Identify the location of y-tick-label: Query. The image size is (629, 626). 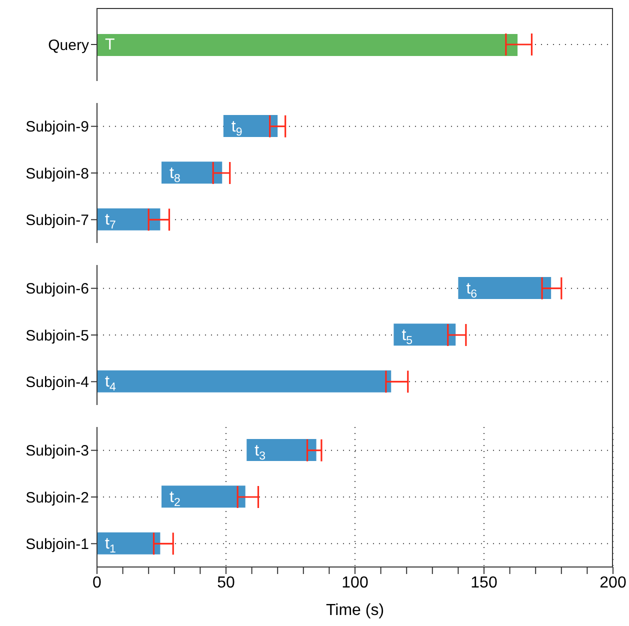
(69, 45).